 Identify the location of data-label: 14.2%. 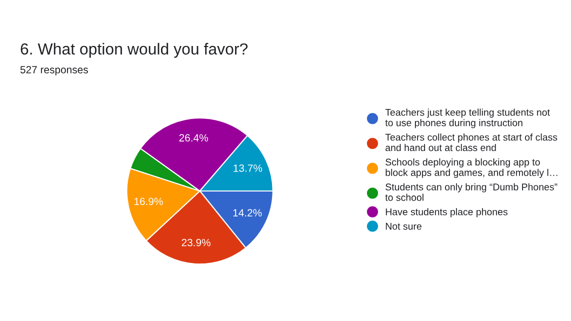
(247, 212).